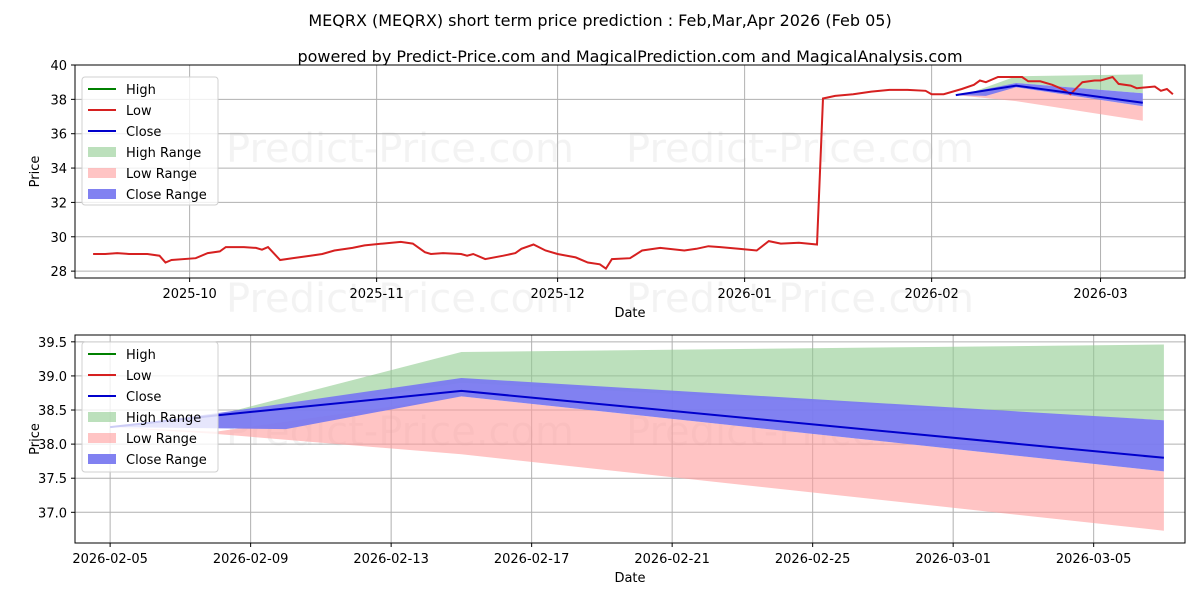 The height and width of the screenshot is (600, 1200). What do you see at coordinates (58, 238) in the screenshot?
I see `y-tick-label: 30` at bounding box center [58, 238].